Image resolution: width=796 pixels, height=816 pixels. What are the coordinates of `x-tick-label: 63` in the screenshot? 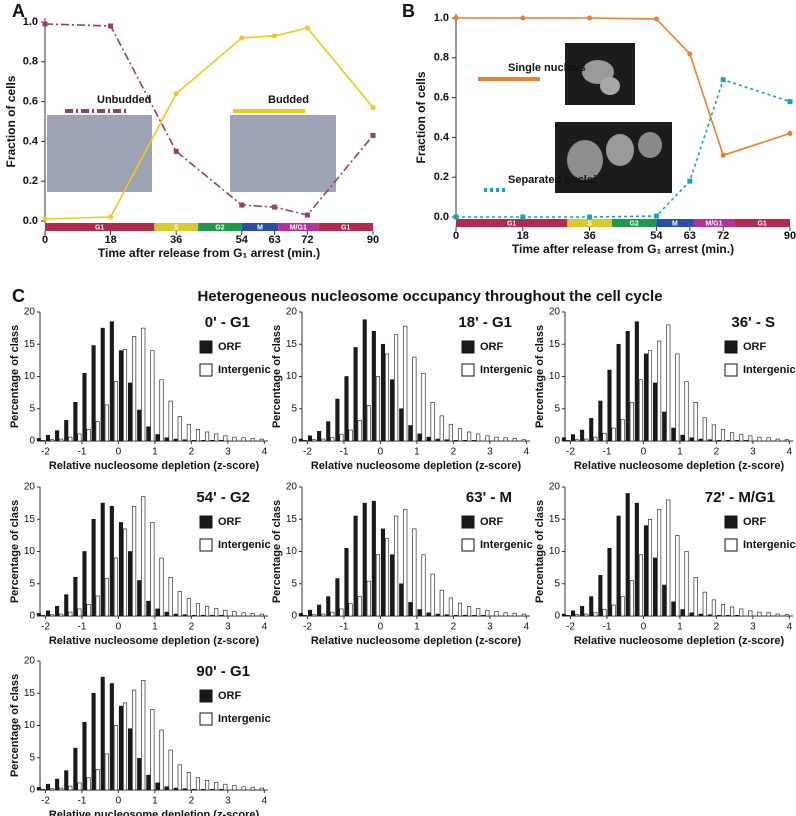 It's located at (690, 236).